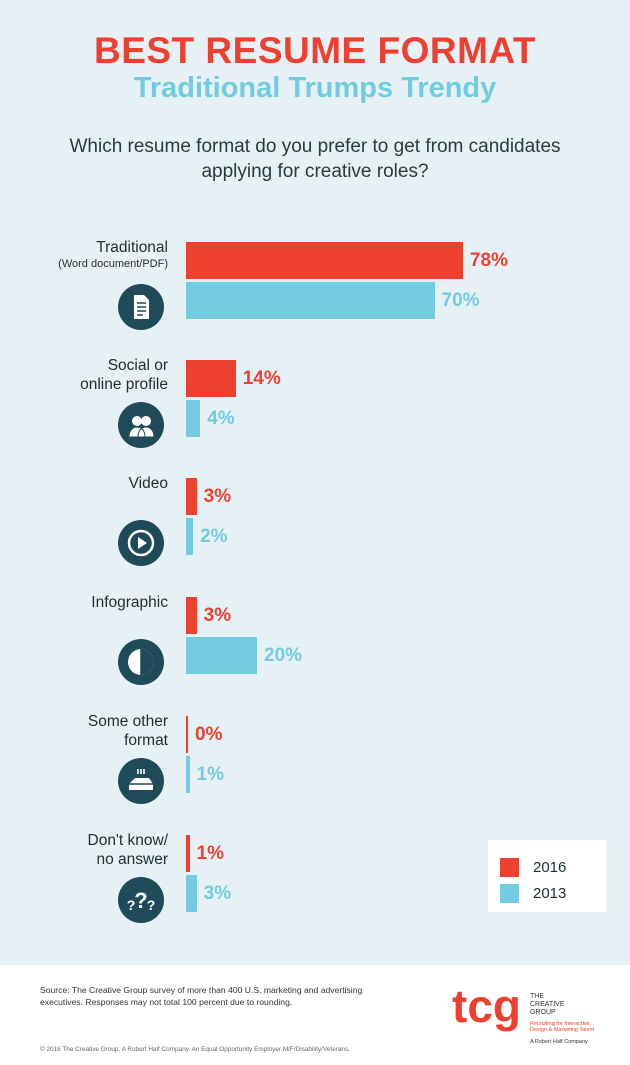 Image resolution: width=630 pixels, height=1065 pixels. I want to click on tcg-logo-mark: tcg, so click(486, 1007).